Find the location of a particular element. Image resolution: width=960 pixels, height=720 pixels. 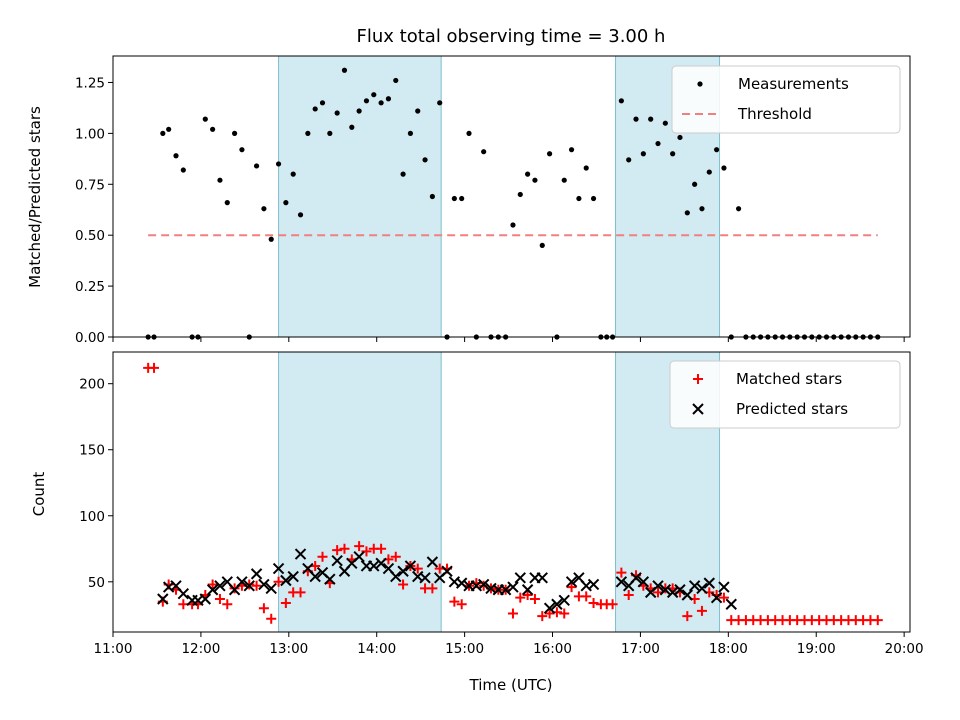

bottom-legend-matched-swatch is located at coordinates (698, 379).